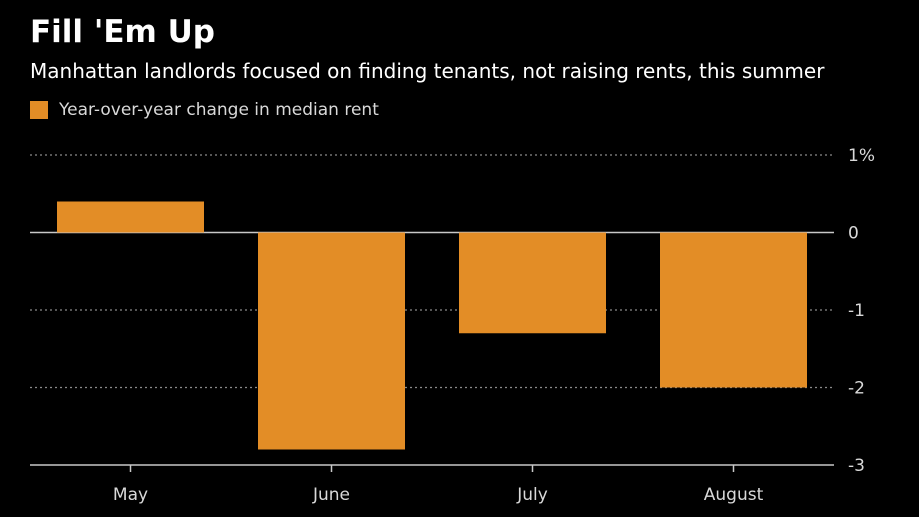 This screenshot has width=919, height=517. Describe the element at coordinates (331, 341) in the screenshot. I see `bar-june` at that location.